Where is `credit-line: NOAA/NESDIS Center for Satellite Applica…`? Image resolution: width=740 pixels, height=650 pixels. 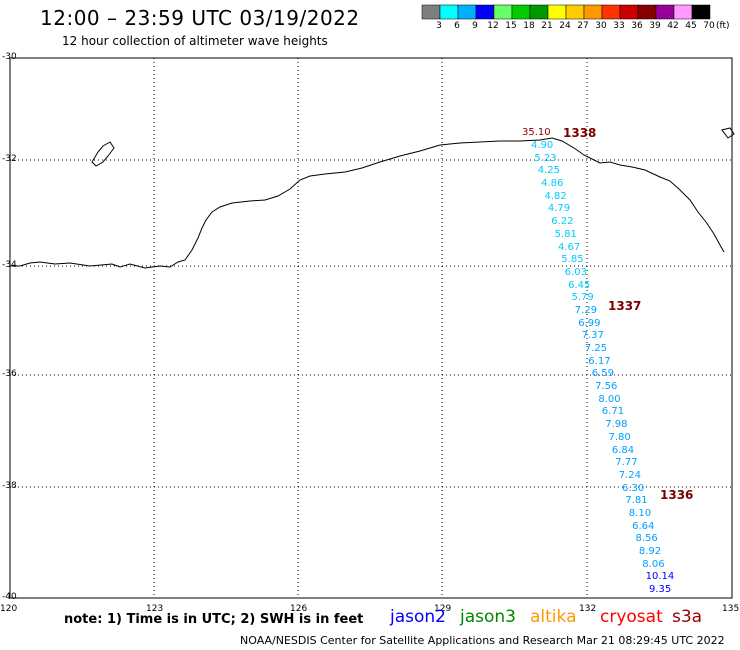
credit-line: NOAA/NESDIS Center for Satellite Applica… is located at coordinates (482, 640).